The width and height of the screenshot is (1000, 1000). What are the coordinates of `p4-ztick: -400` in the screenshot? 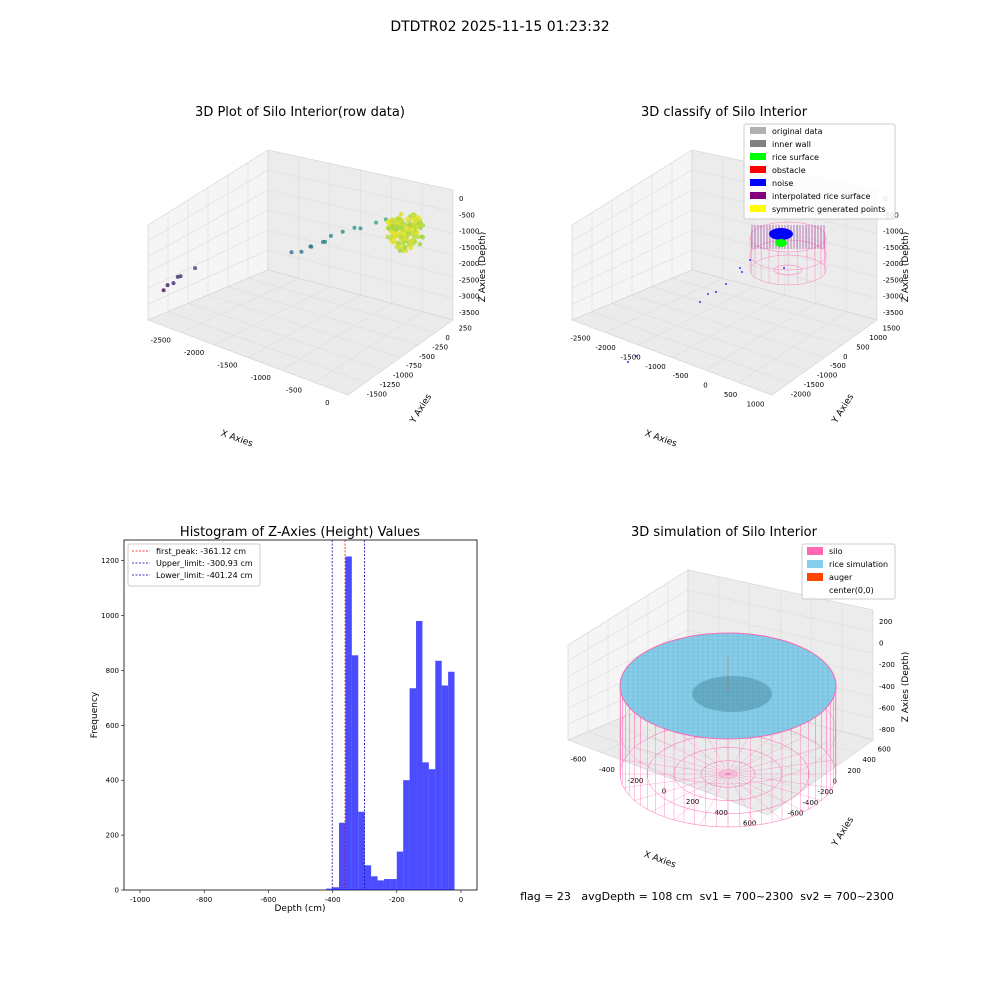 It's located at (887, 687).